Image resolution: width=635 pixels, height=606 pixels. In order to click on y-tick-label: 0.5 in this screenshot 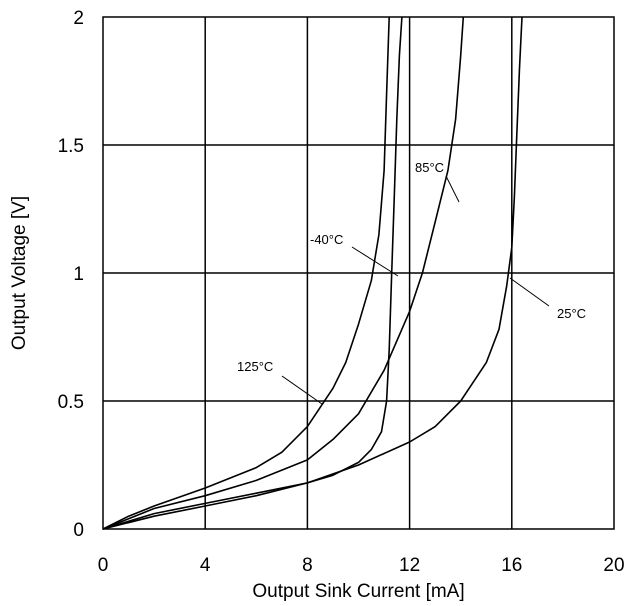, I will do `click(71, 402)`.